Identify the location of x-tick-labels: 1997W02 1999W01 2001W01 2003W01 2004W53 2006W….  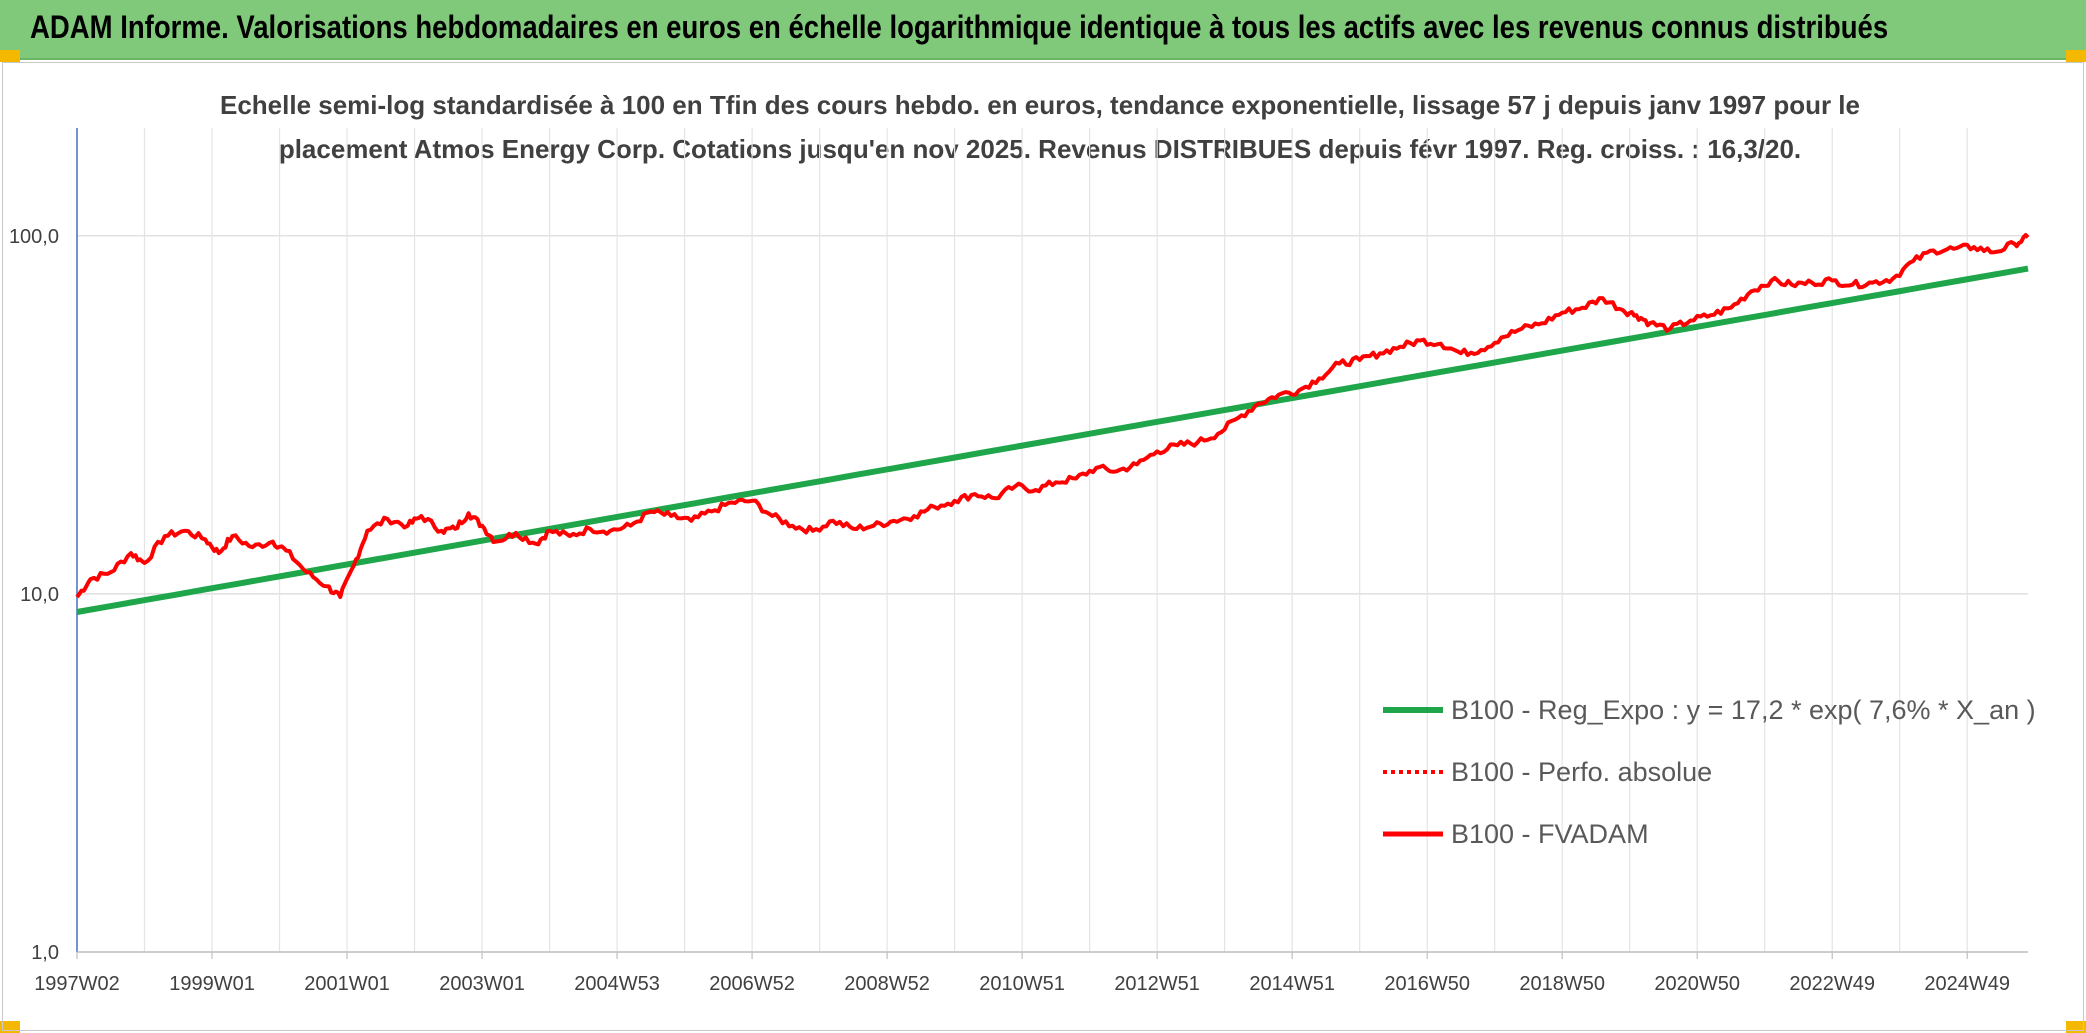
(1022, 973).